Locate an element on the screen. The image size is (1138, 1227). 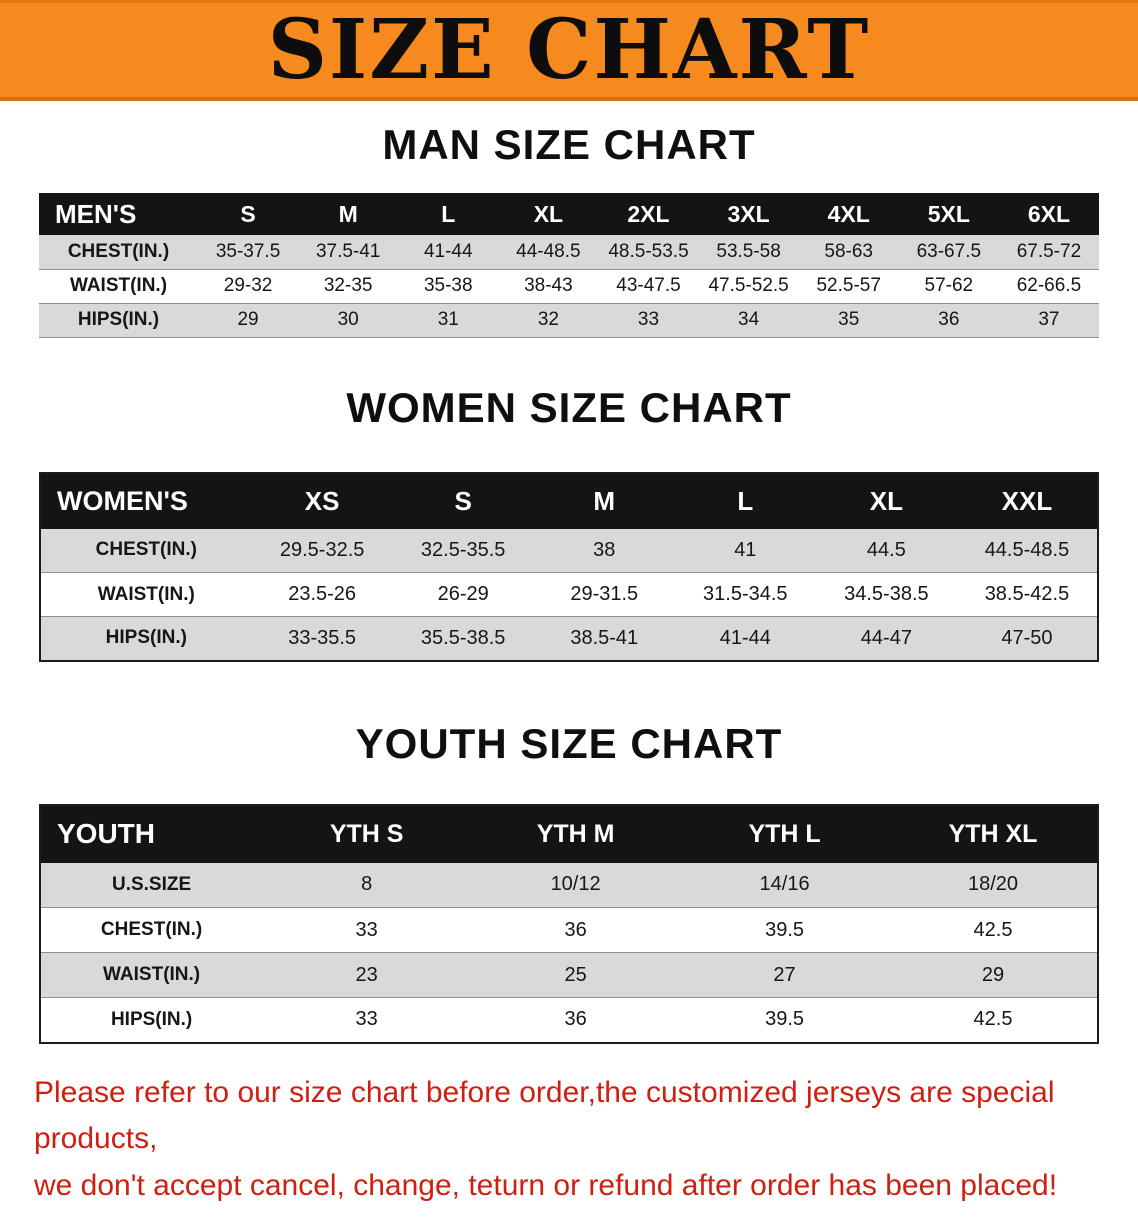
row-label-cell: U.S.SIZE is located at coordinates (151, 884).